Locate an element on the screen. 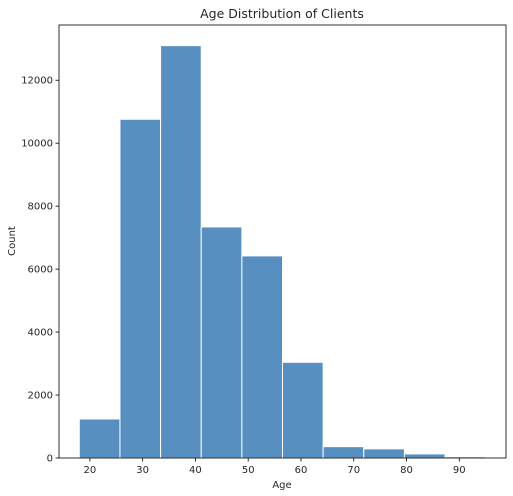  x-tick-label: 30 is located at coordinates (142, 470).